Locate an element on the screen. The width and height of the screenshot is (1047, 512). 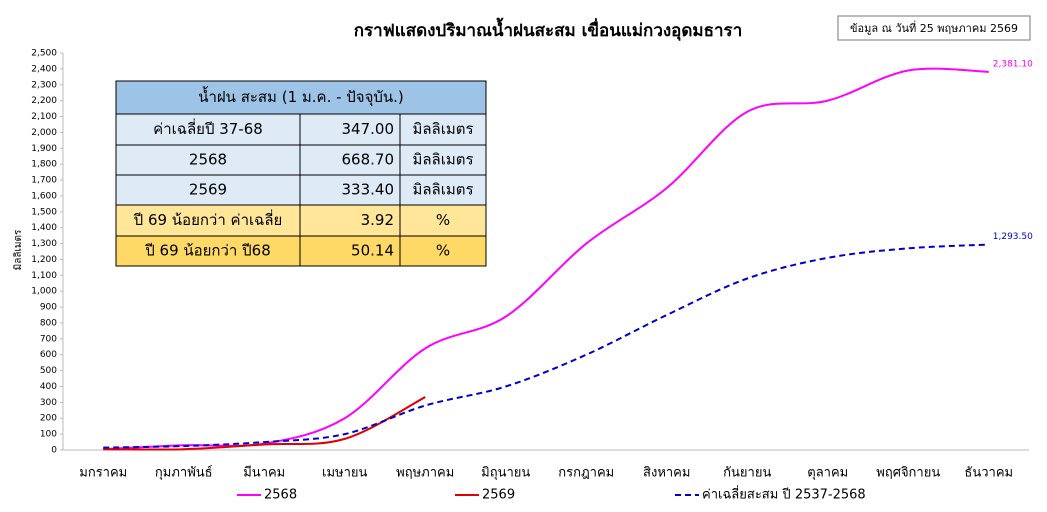
y-tick-label: 200 is located at coordinates (48, 419).